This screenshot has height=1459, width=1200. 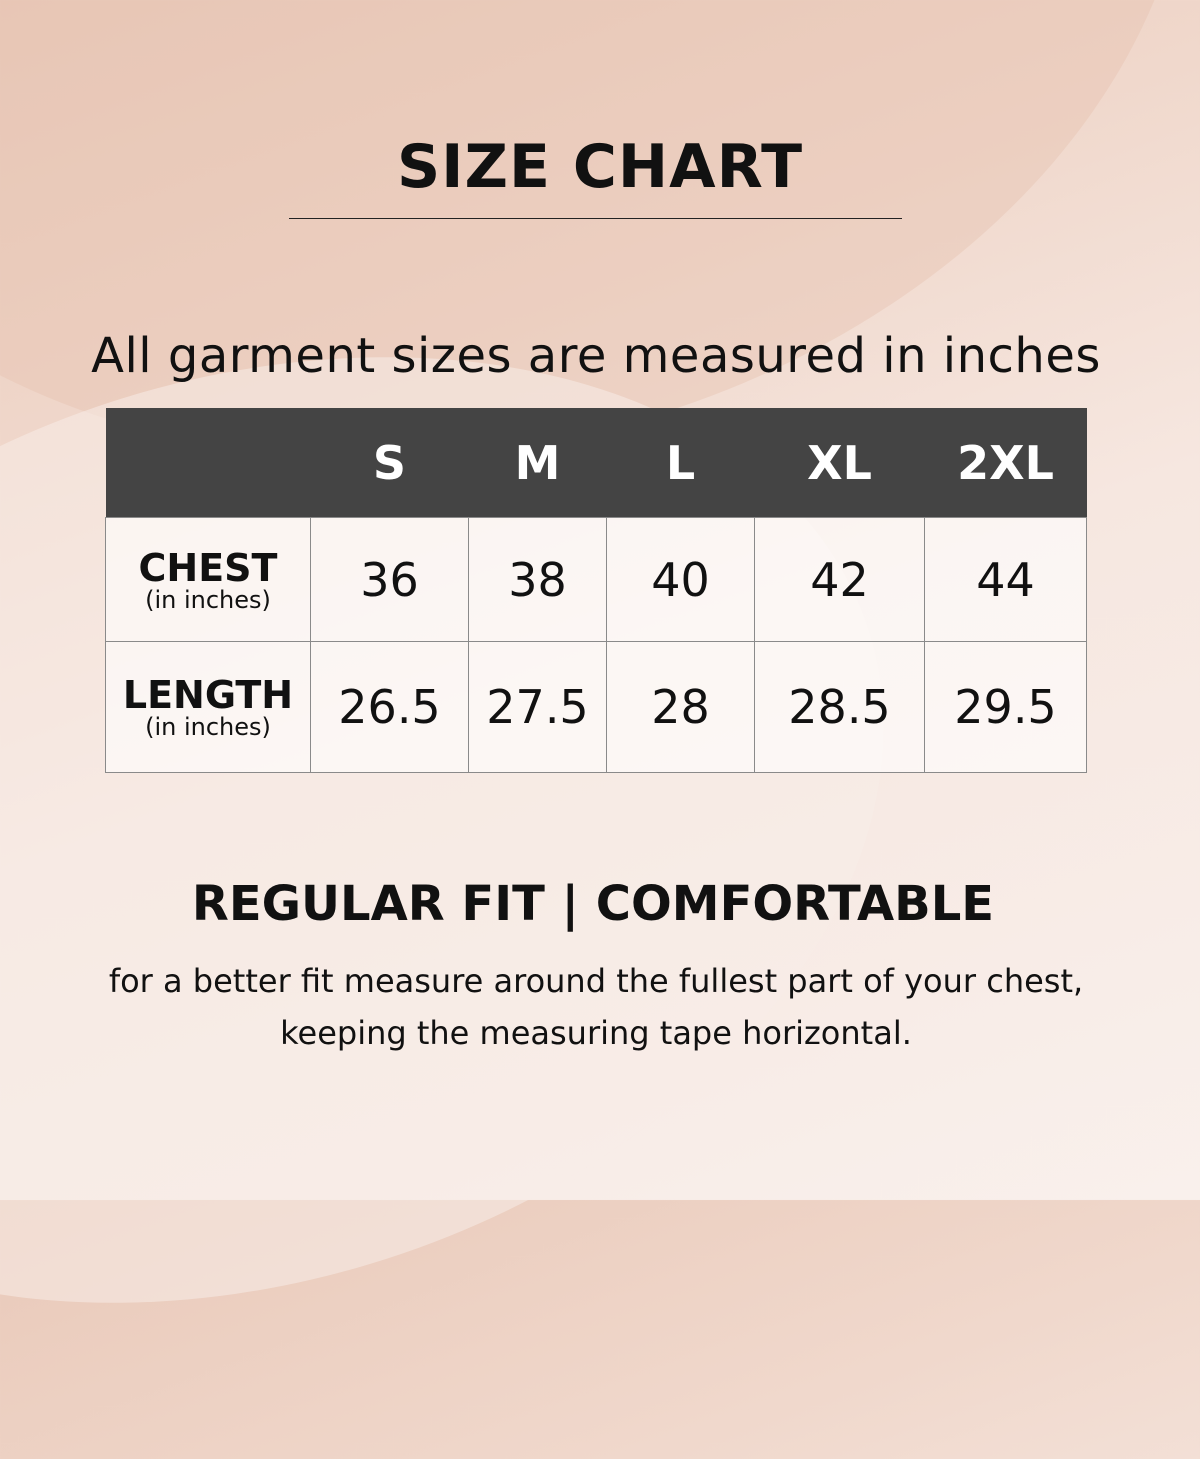 What do you see at coordinates (208, 567) in the screenshot?
I see `row-label: CHEST` at bounding box center [208, 567].